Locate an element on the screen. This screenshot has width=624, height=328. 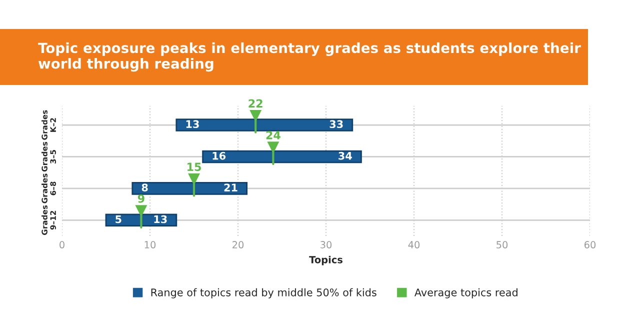
legend-label: Range of topics read by middle 50% of kids is located at coordinates (263, 293).